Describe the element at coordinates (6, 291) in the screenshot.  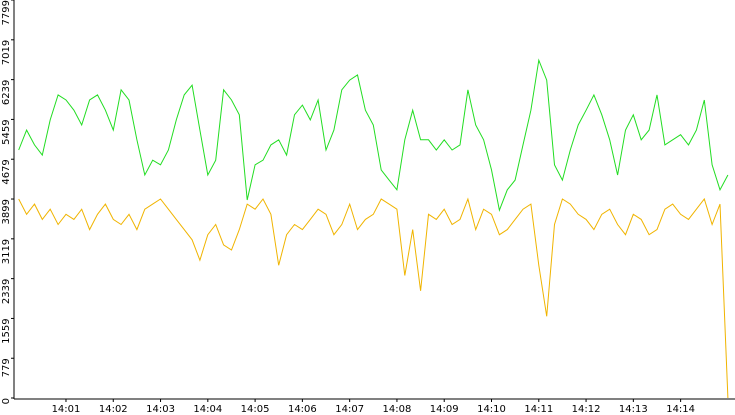
I see `y-tick-label: 2339` at that location.